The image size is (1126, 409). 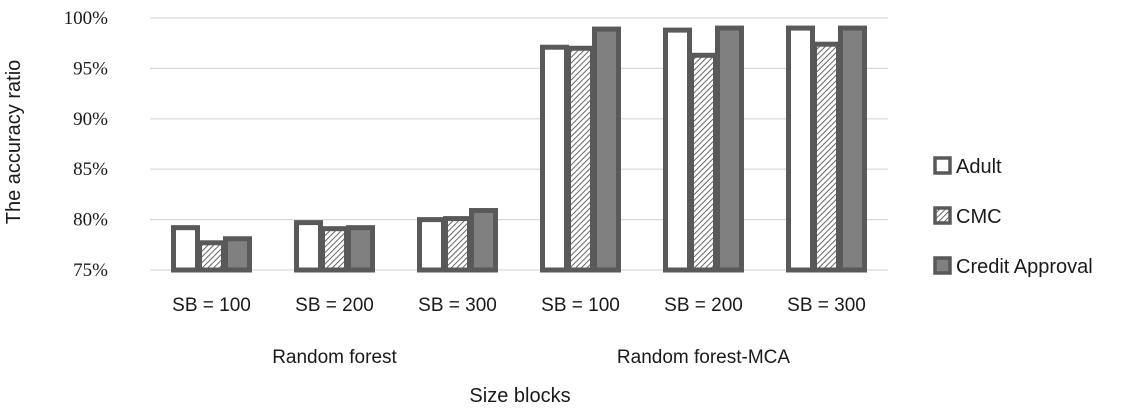 What do you see at coordinates (703, 357) in the screenshot?
I see `x-group-label: Random forest-MCA` at bounding box center [703, 357].